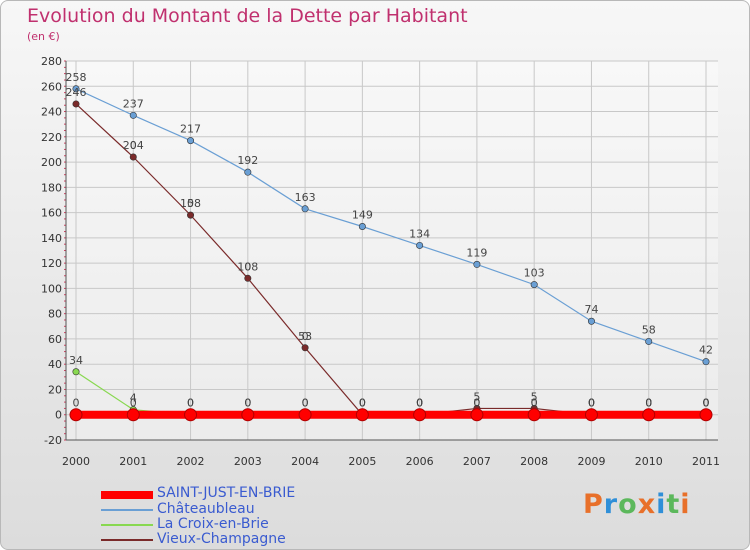  What do you see at coordinates (419, 233) in the screenshot?
I see `data-label: 134` at bounding box center [419, 233].